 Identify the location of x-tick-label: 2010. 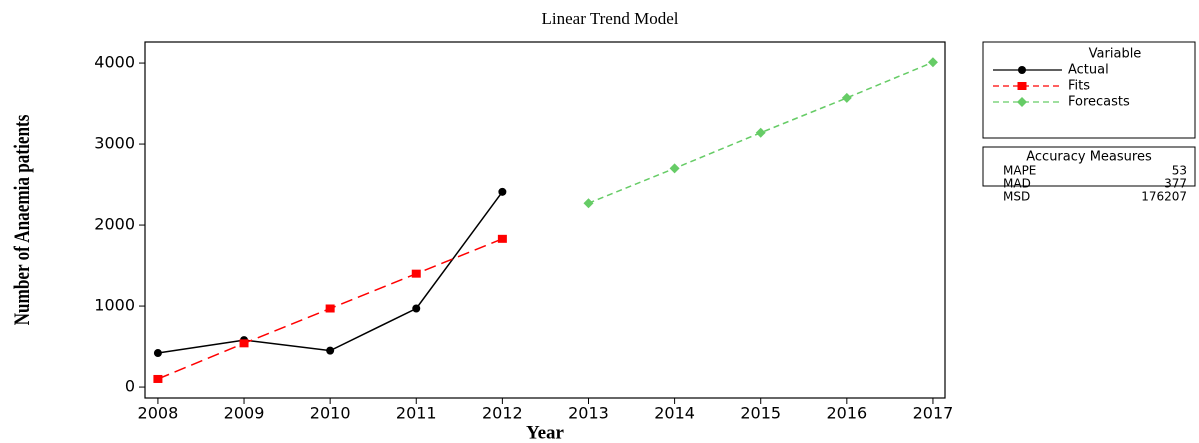
(330, 413).